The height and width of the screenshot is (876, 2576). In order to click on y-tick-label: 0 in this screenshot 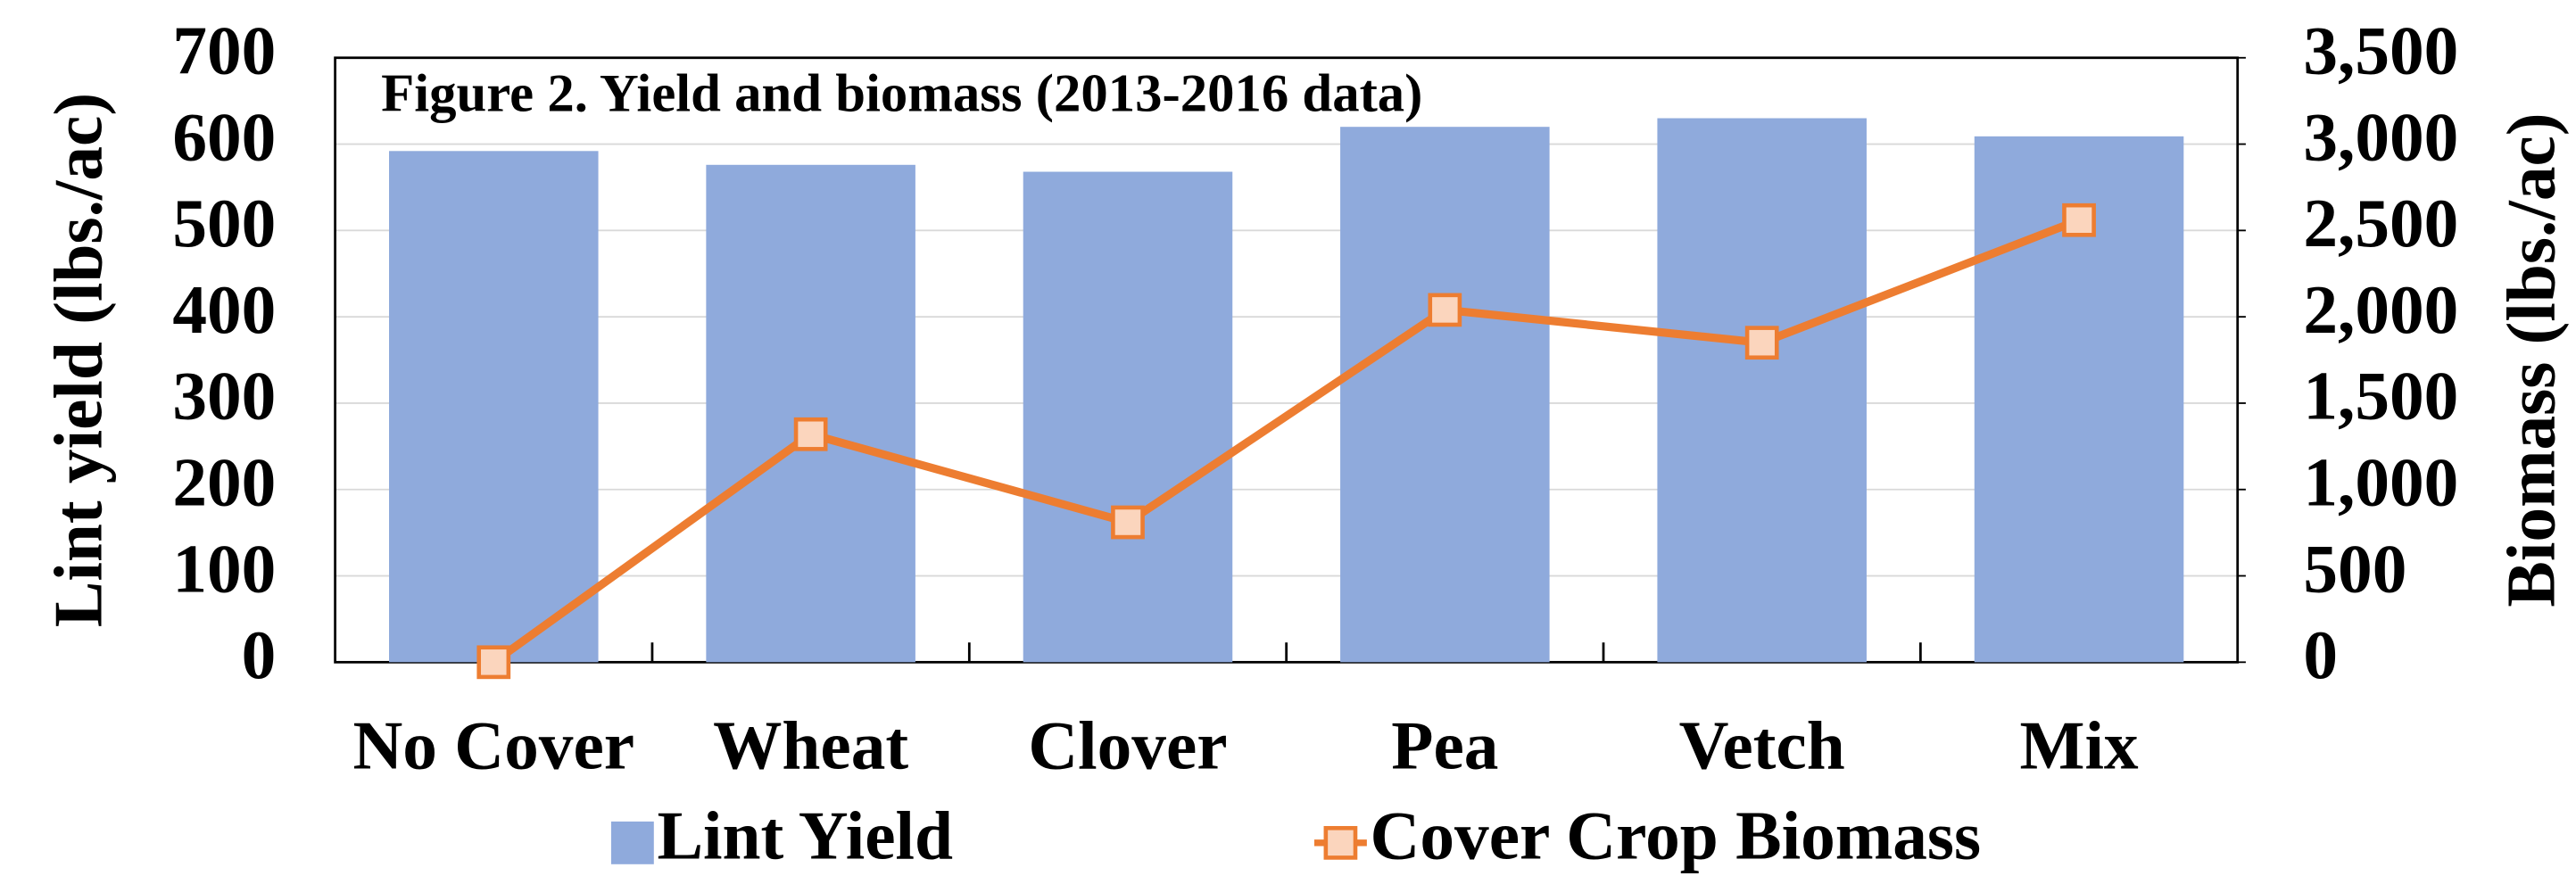, I will do `click(259, 654)`.